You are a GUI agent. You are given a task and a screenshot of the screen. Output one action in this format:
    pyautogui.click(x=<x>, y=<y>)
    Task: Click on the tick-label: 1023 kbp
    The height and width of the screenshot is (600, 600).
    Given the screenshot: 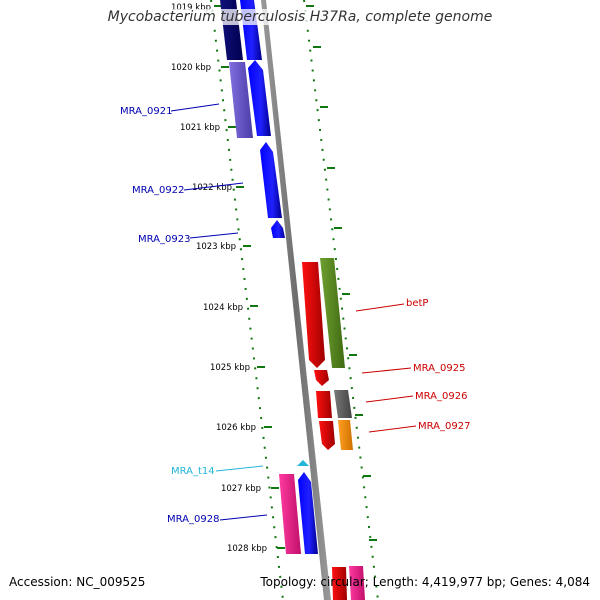 What is the action you would take?
    pyautogui.click(x=216, y=247)
    